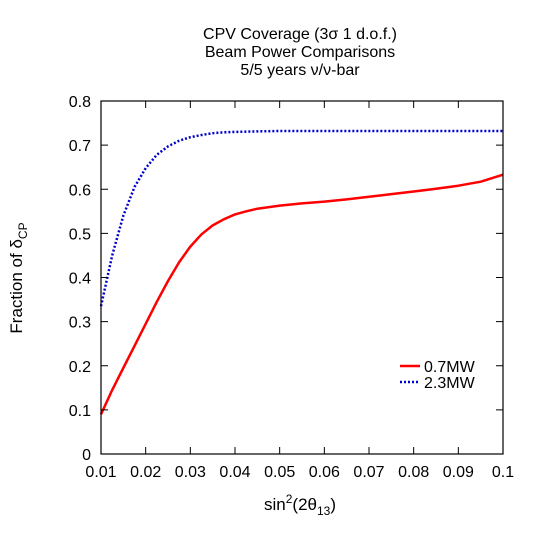 The height and width of the screenshot is (540, 540). I want to click on y-tick-label-3: 0.3, so click(80, 323).